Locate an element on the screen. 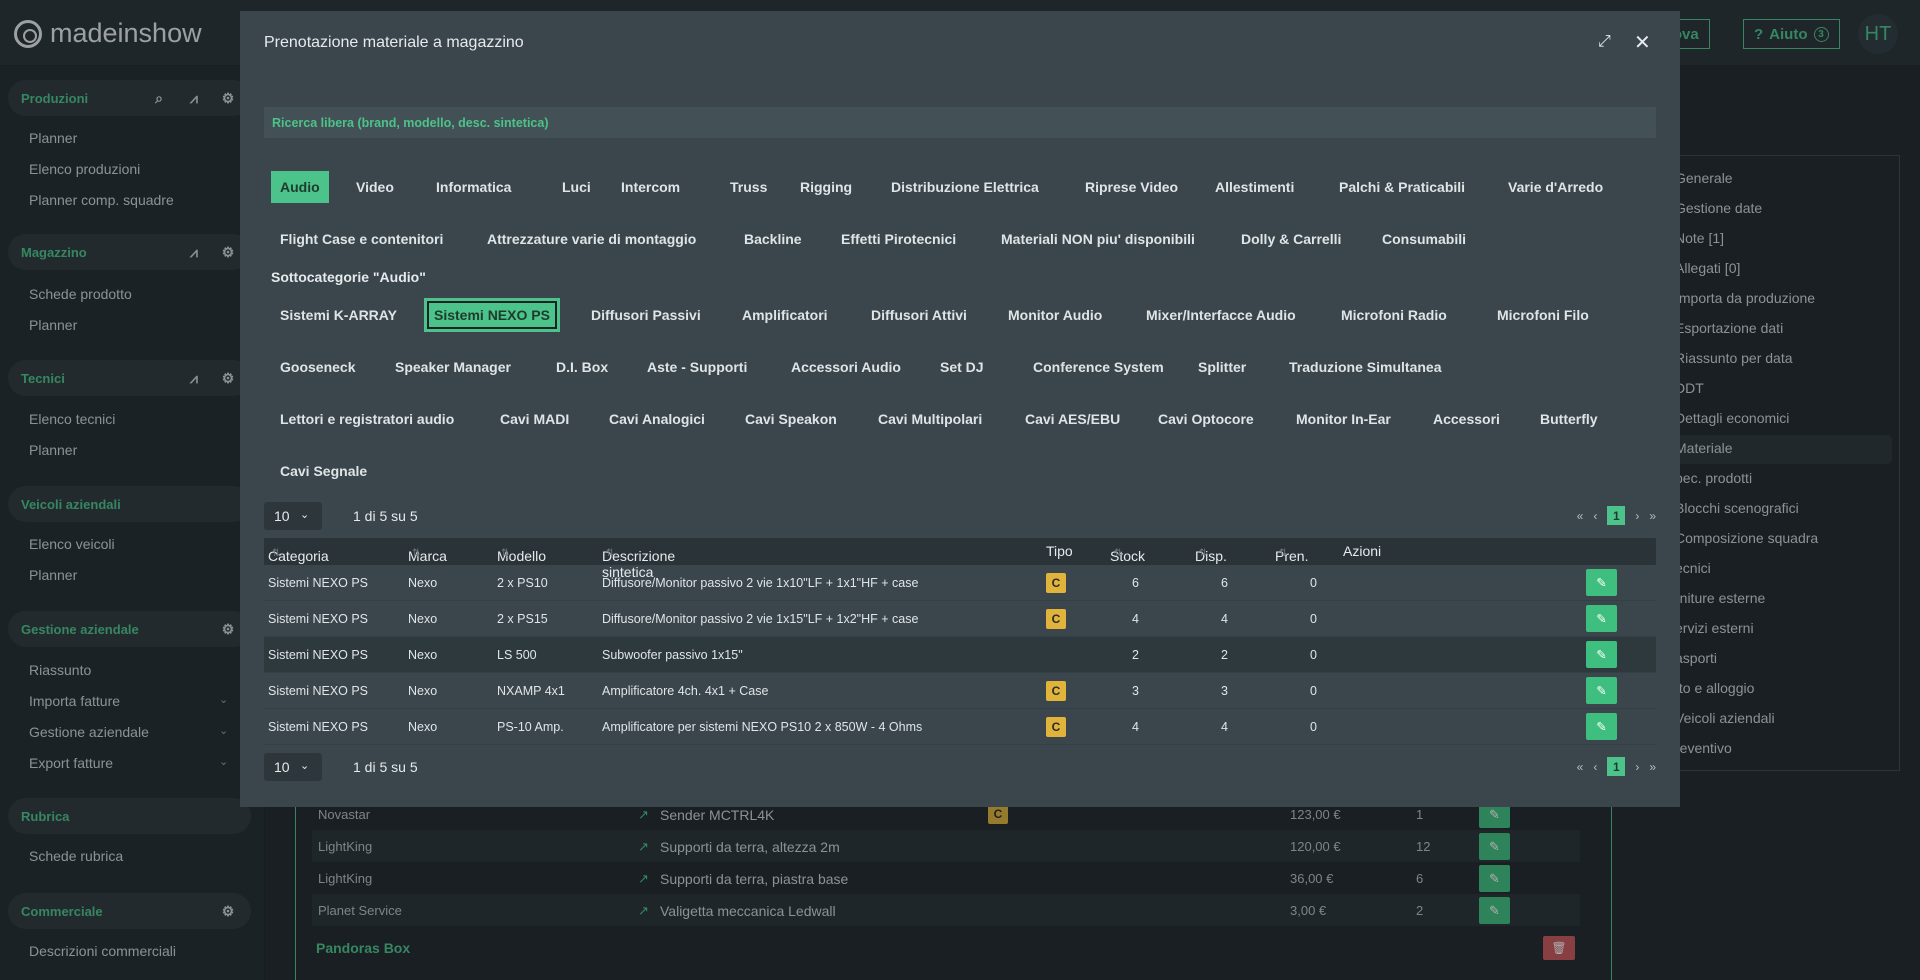 This screenshot has height=980, width=1920. first-page-icon: « is located at coordinates (1580, 766).